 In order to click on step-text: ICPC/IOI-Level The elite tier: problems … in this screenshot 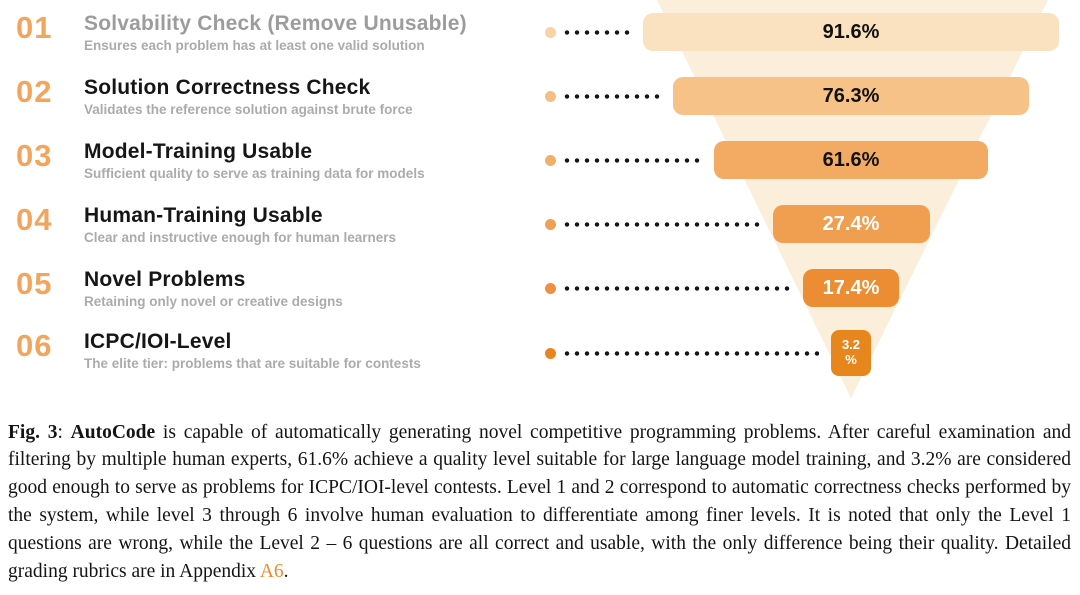, I will do `click(314, 351)`.